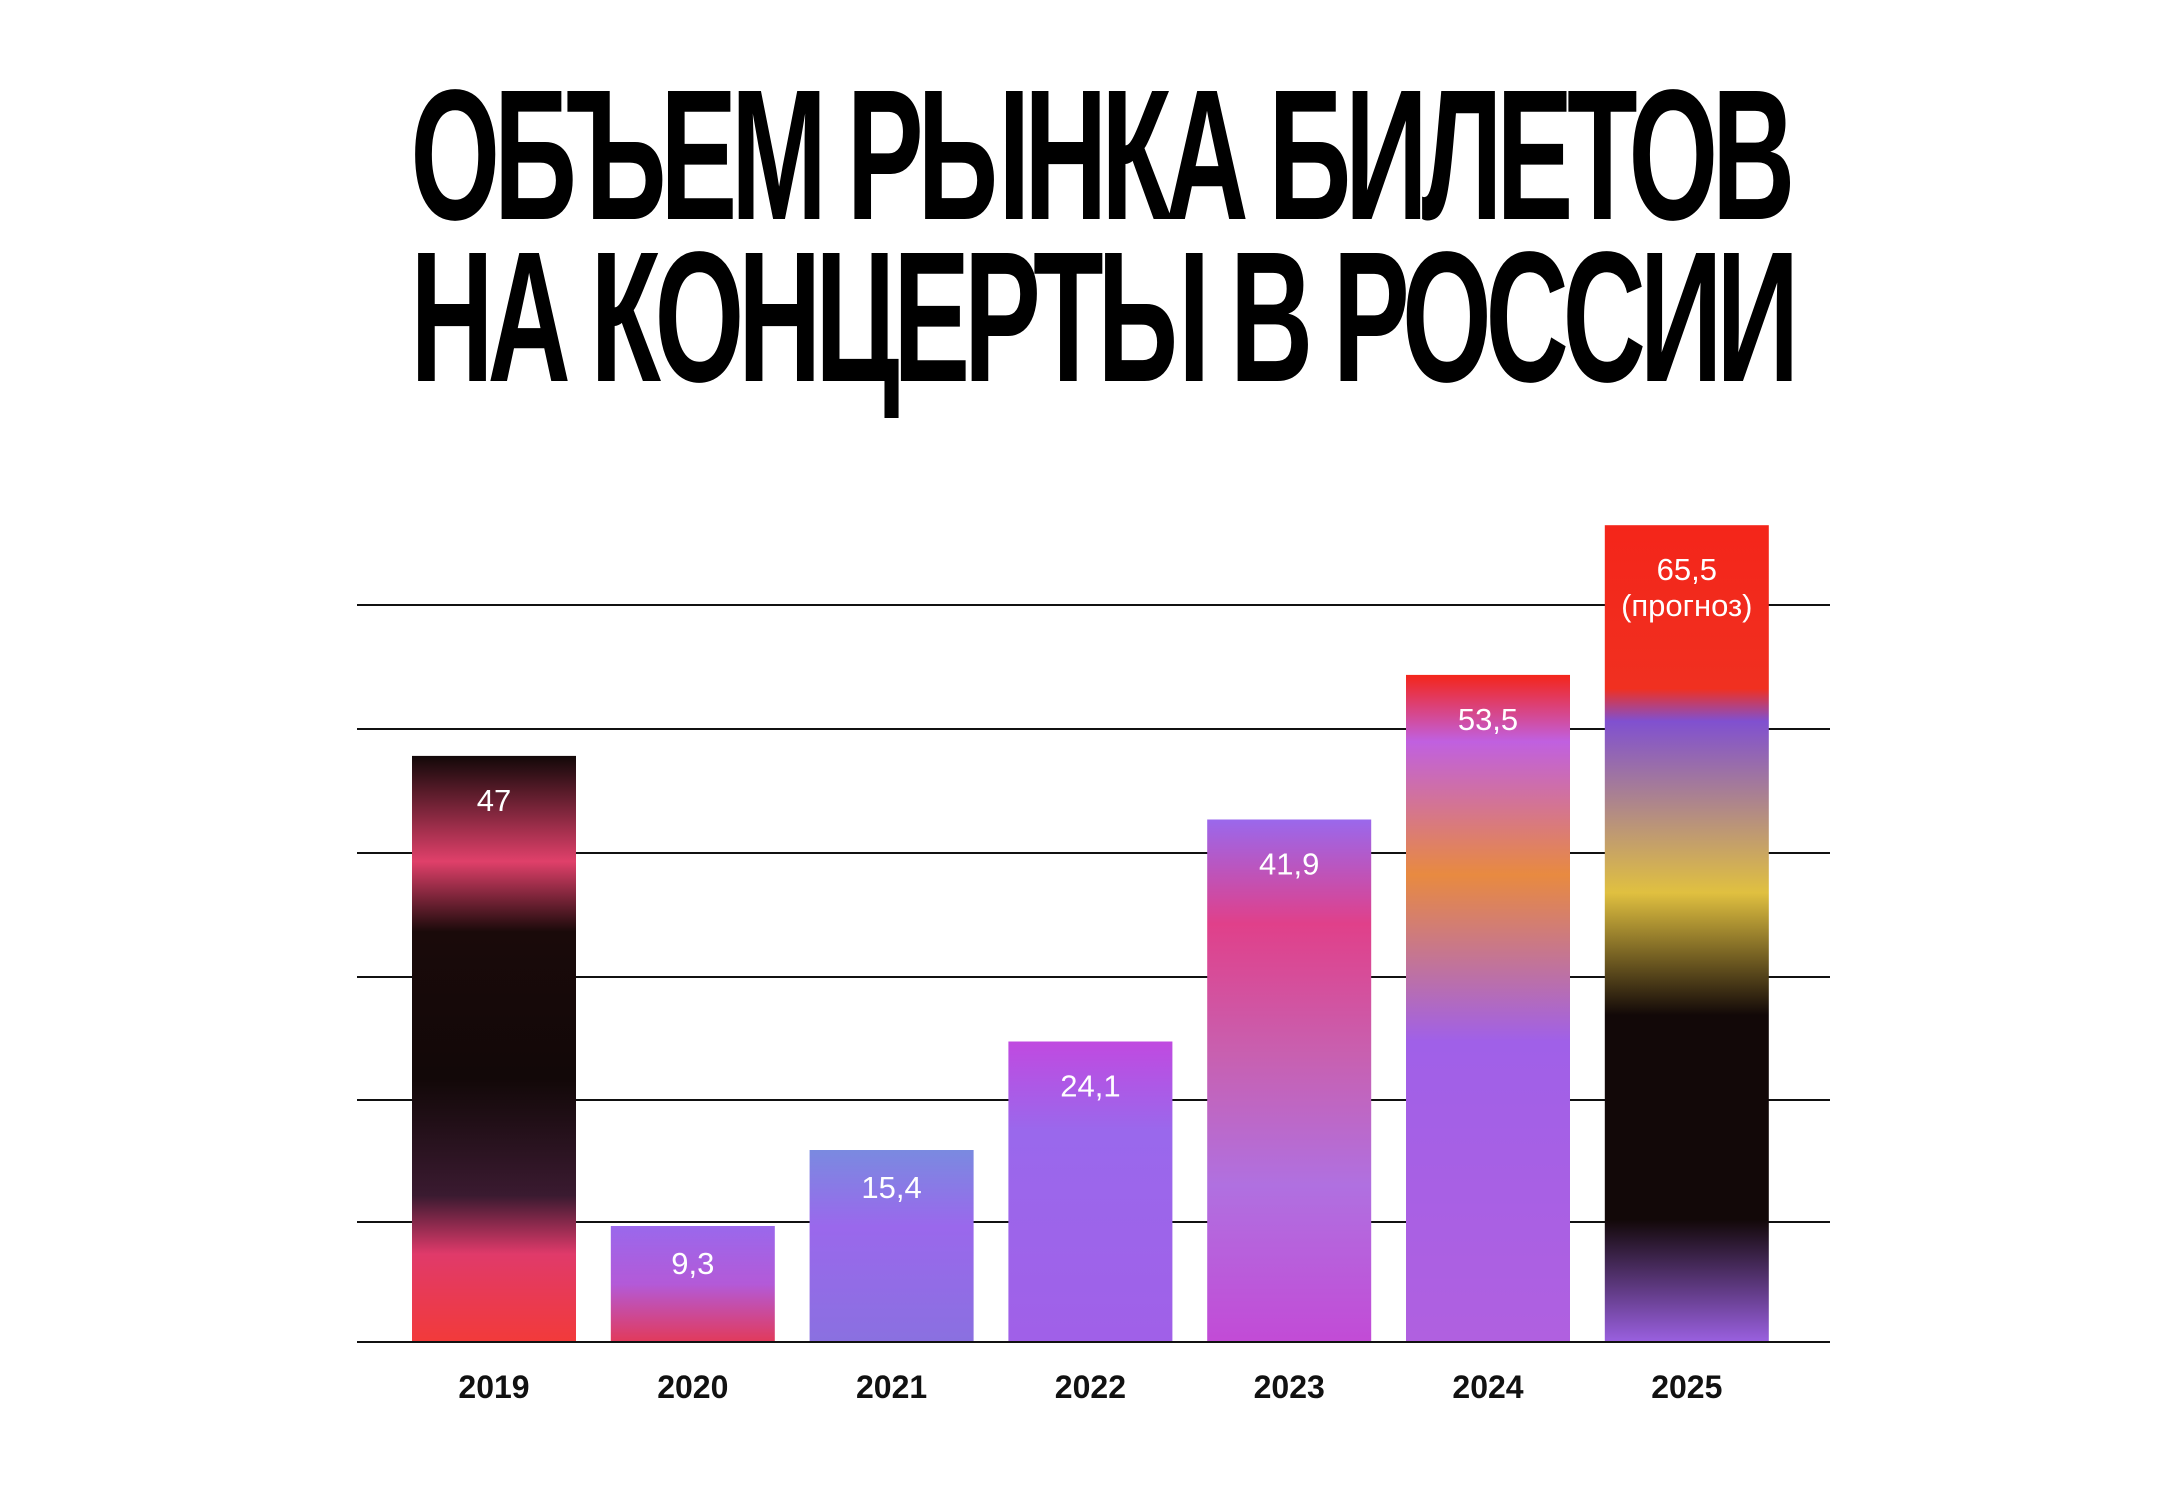 The width and height of the screenshot is (2160, 1500). I want to click on bar-2022, so click(1090, 1191).